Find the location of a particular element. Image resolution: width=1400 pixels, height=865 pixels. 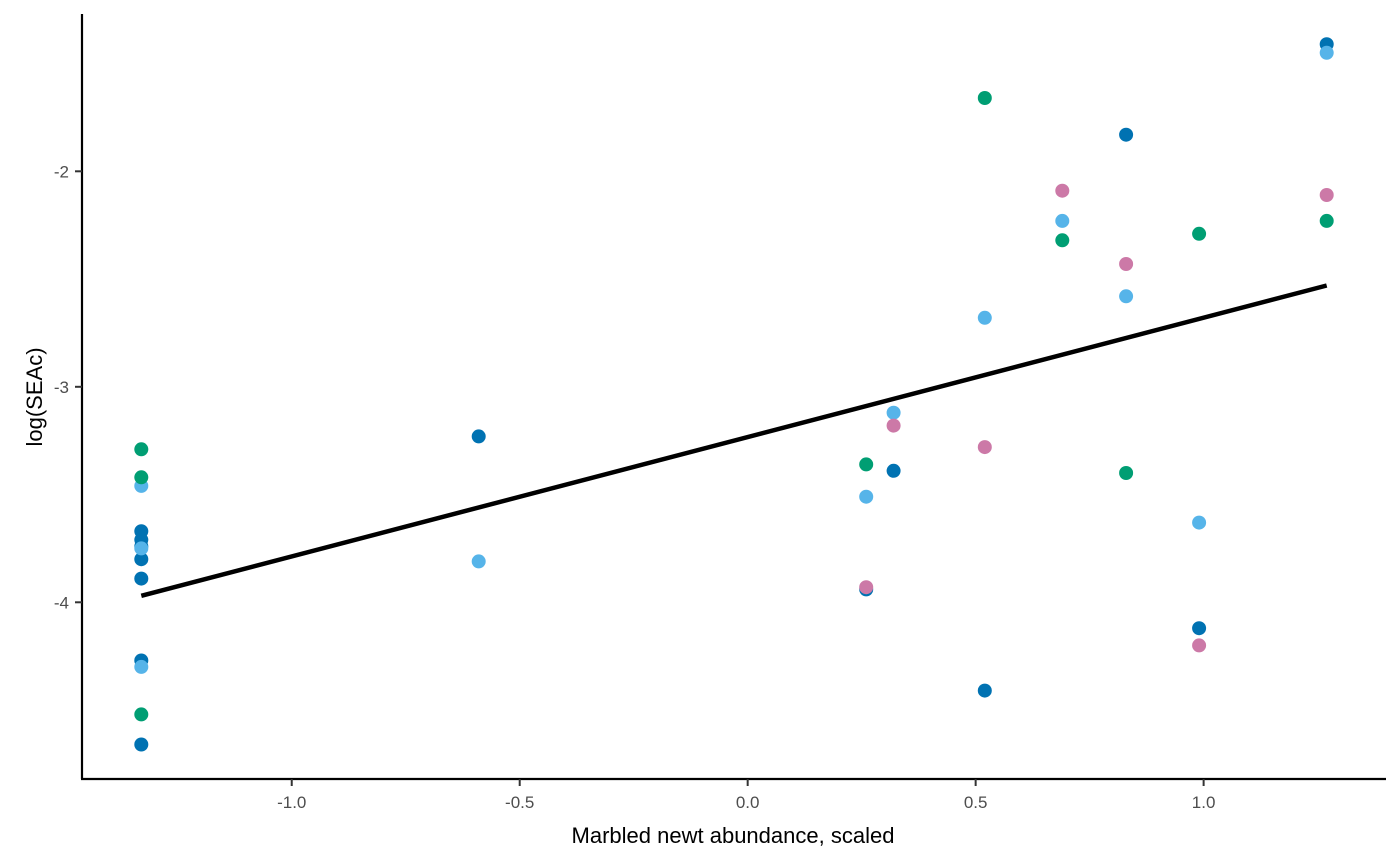

y-tick-label: -4 is located at coordinates (61, 602).